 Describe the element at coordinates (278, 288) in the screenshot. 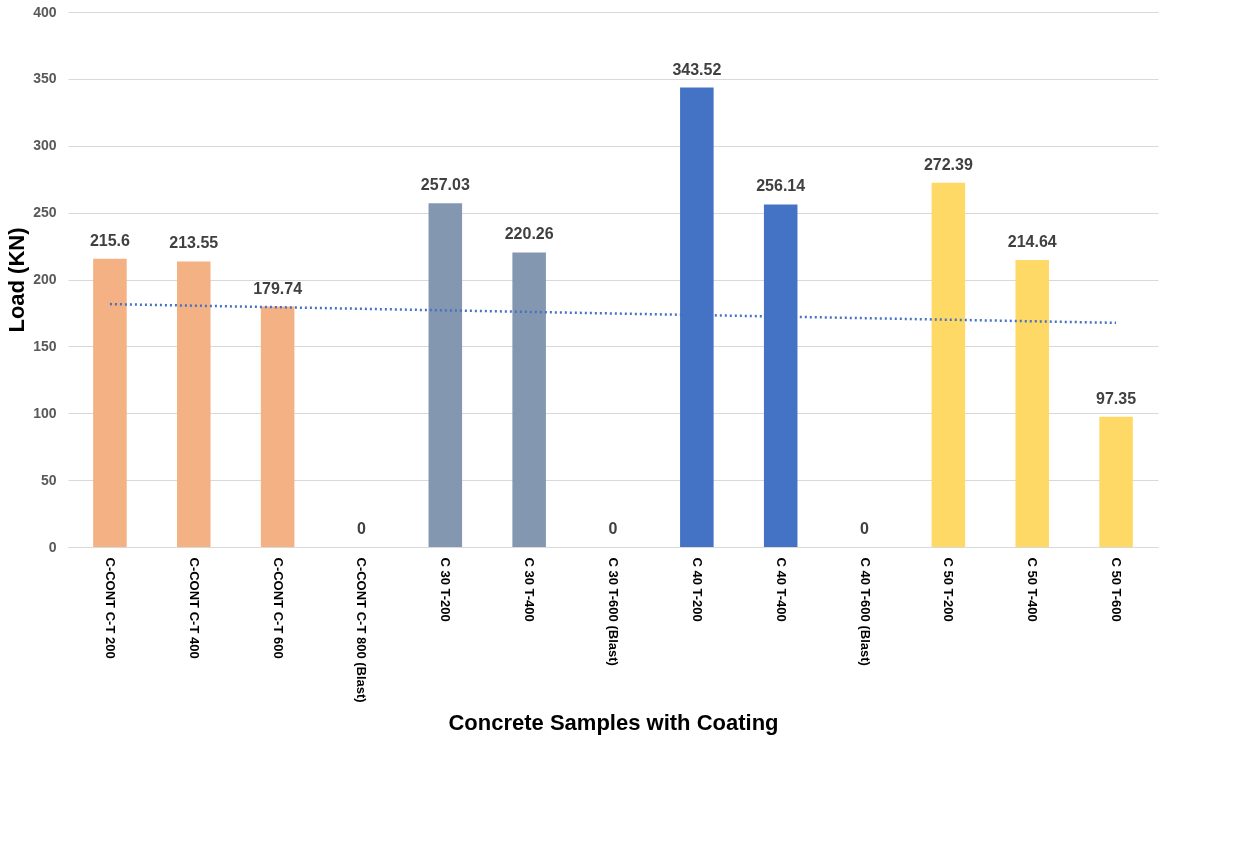

I see `data-label: 179.74` at that location.